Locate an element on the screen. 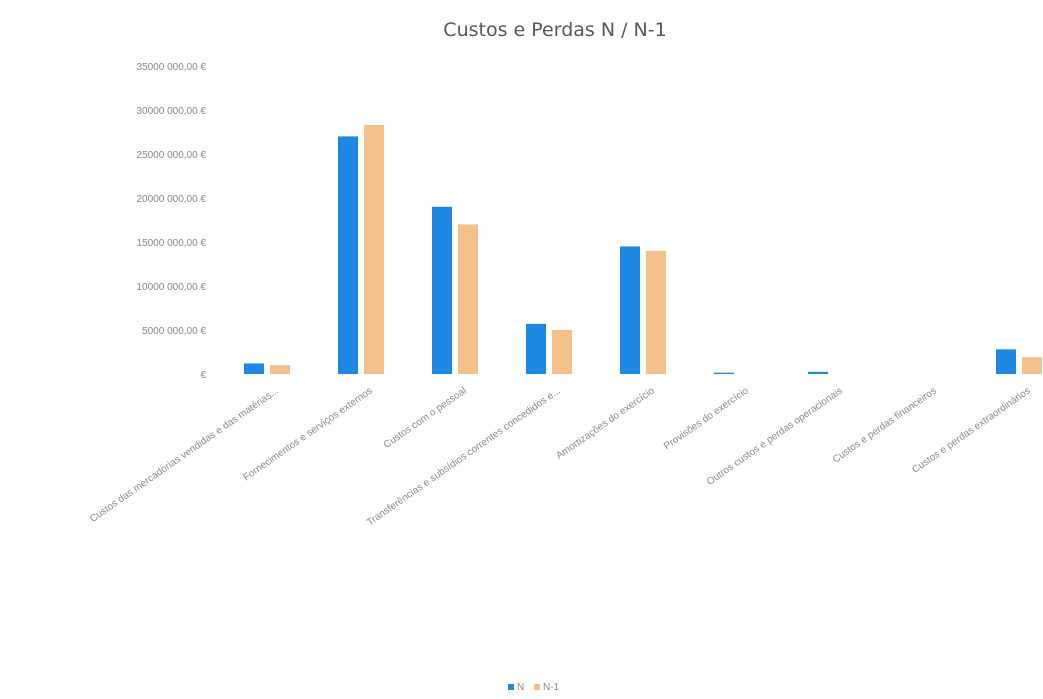 The image size is (1043, 699). y-tick-label: 20000 000,00 € is located at coordinates (171, 199).